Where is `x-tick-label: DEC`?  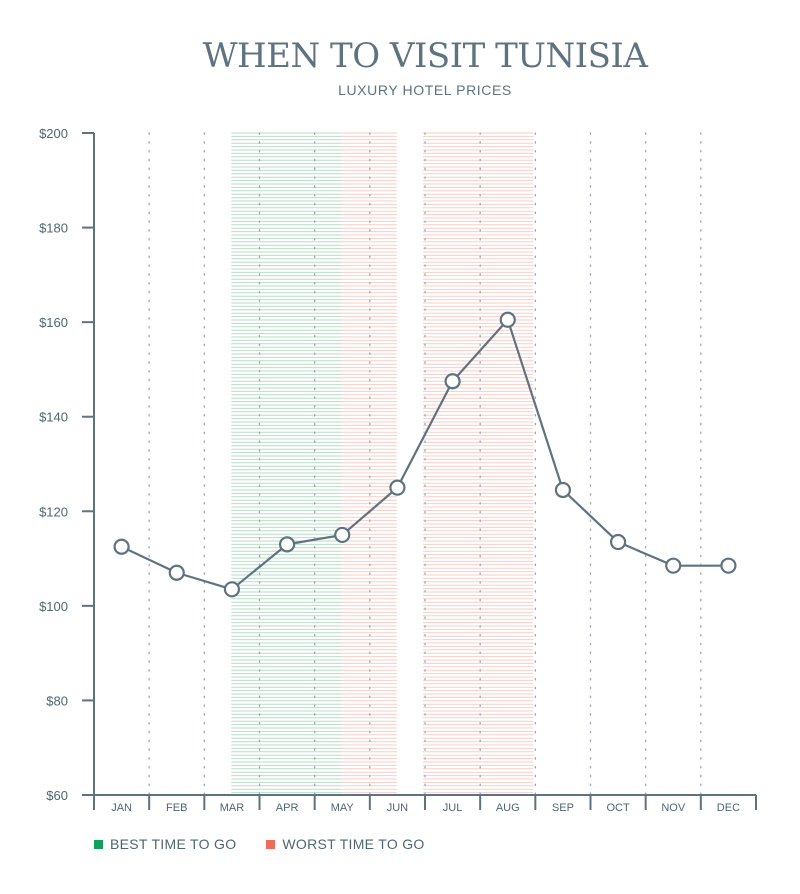
x-tick-label: DEC is located at coordinates (728, 808).